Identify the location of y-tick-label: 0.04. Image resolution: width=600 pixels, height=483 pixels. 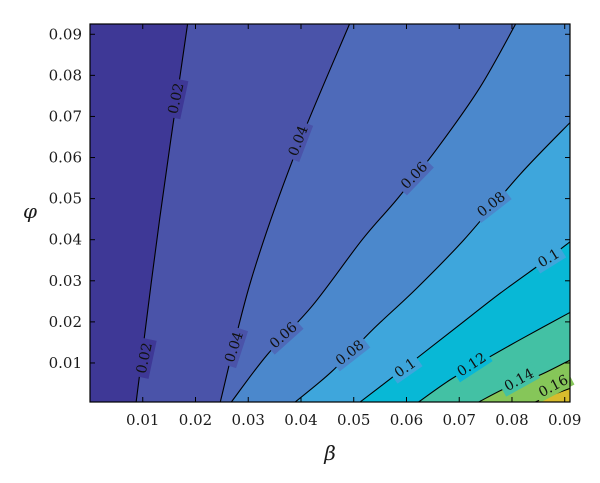
(65, 240).